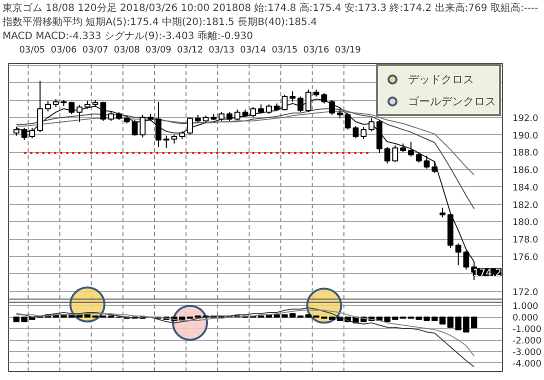 This screenshot has width=544, height=380. Describe the element at coordinates (158, 51) in the screenshot. I see `x-tick-label: 03/09` at that location.